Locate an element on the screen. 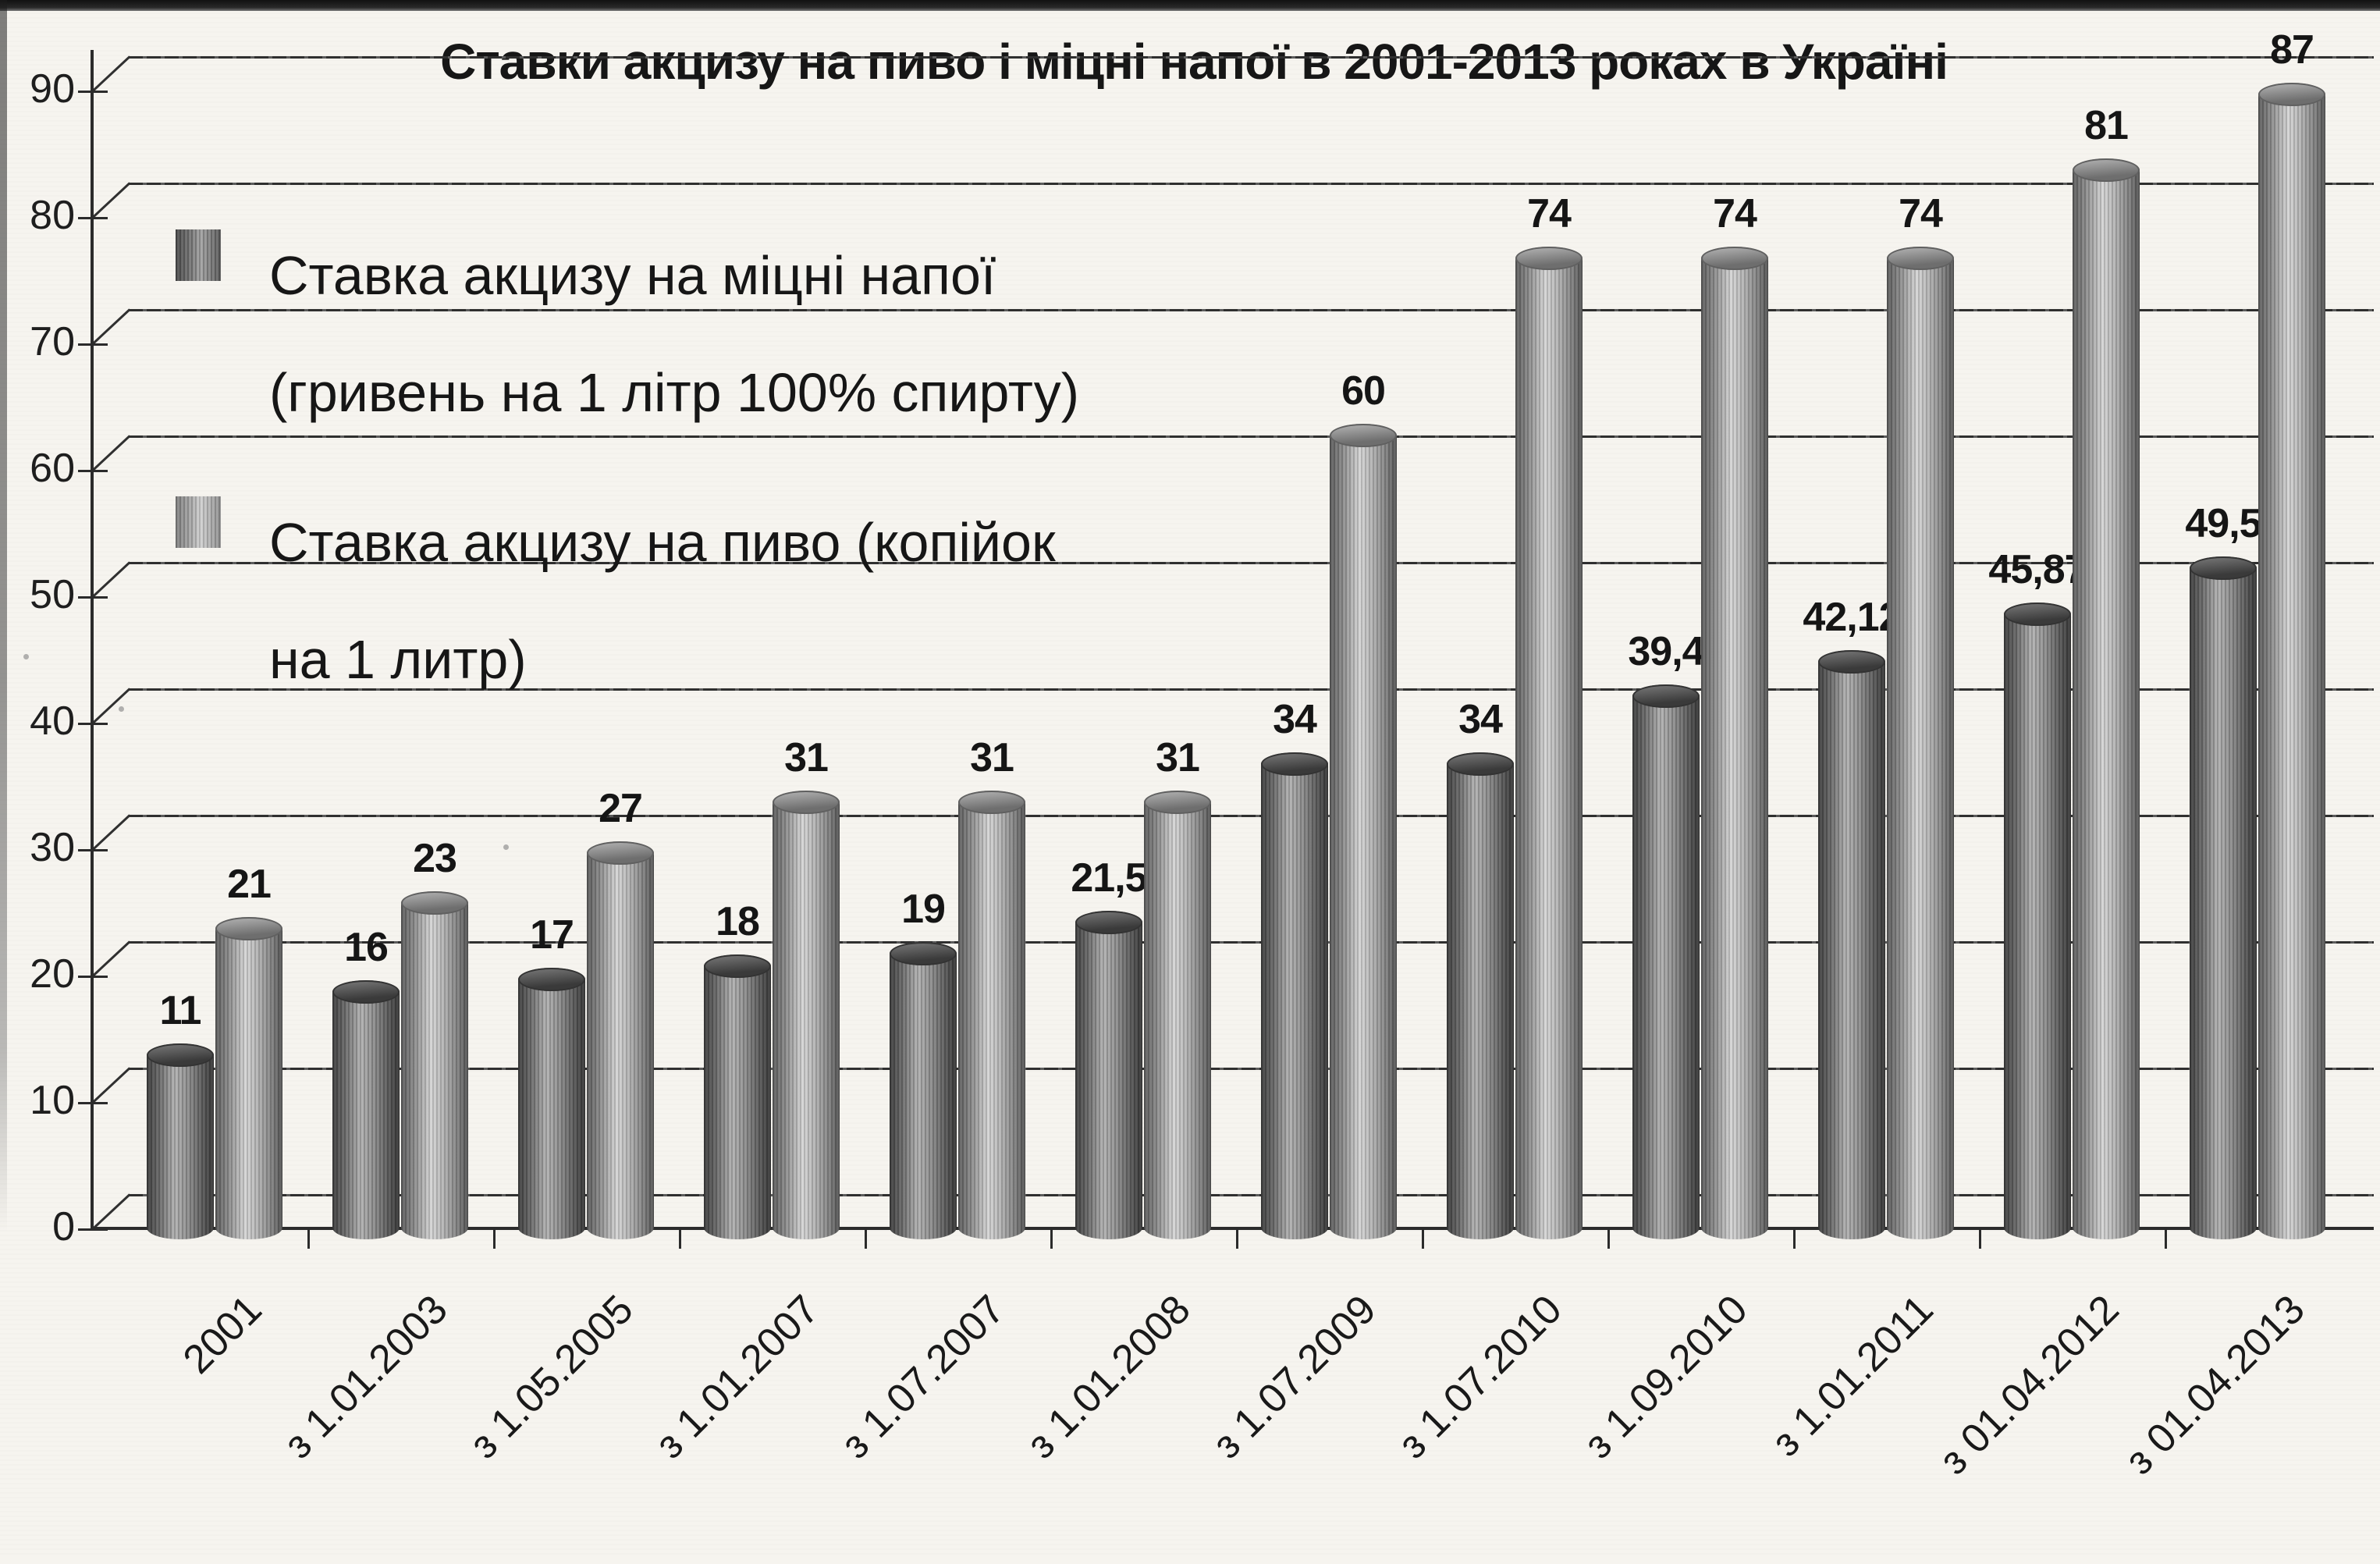 This screenshot has height=1564, width=2380. bar-beer-з 1.01.2007 is located at coordinates (806, 1014).